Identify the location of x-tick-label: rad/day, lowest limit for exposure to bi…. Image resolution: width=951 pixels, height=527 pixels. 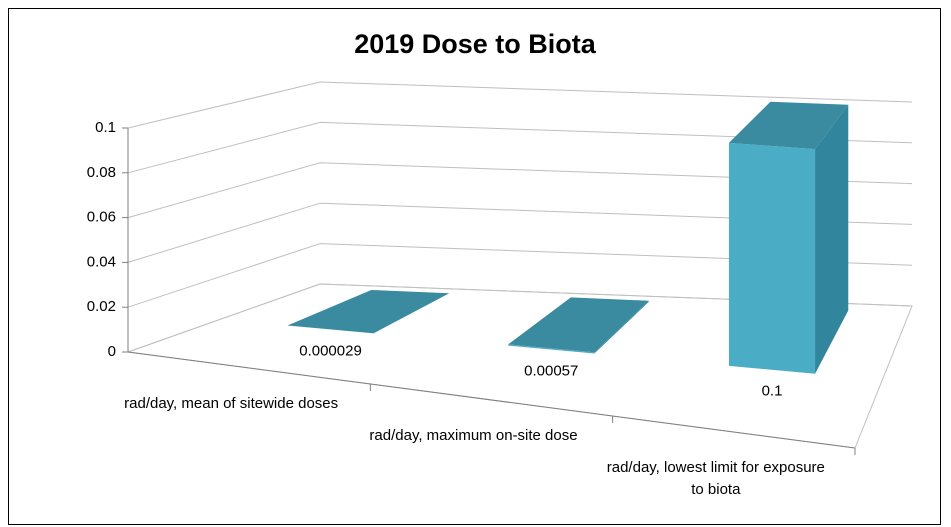
(715, 478).